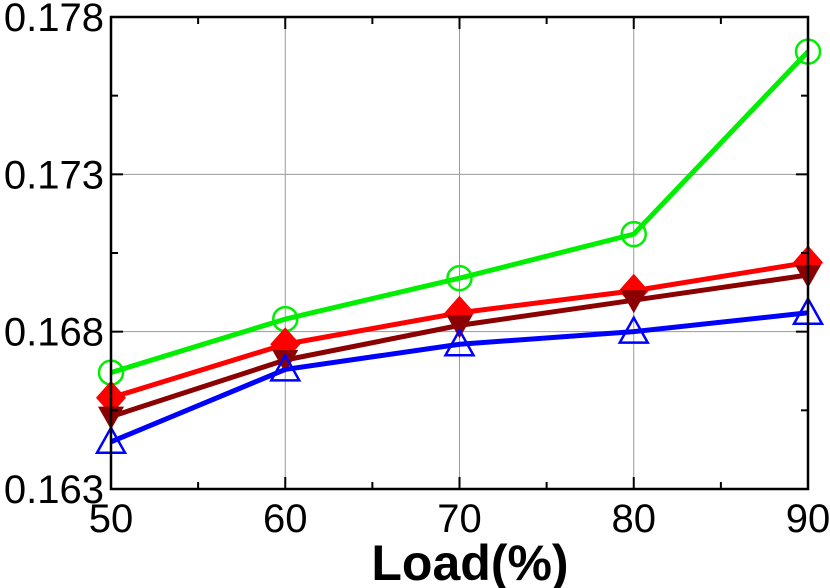 The width and height of the screenshot is (830, 588). I want to click on y-tick-label: 0.173, so click(54, 175).